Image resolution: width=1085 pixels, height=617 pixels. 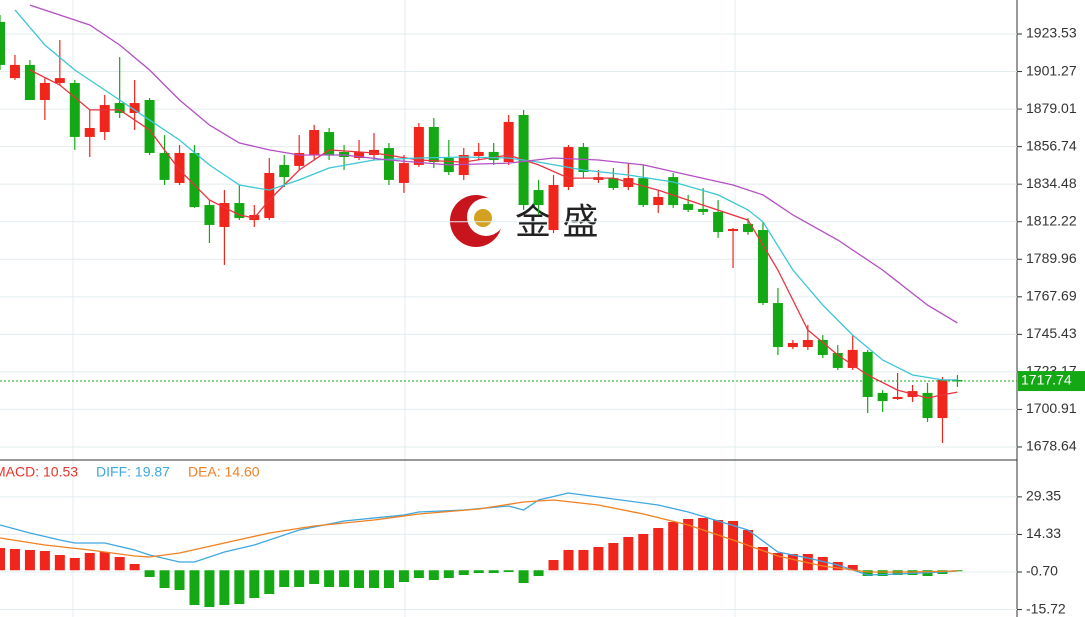 What do you see at coordinates (1051, 33) in the screenshot?
I see `y-tick-label: 1923.53` at bounding box center [1051, 33].